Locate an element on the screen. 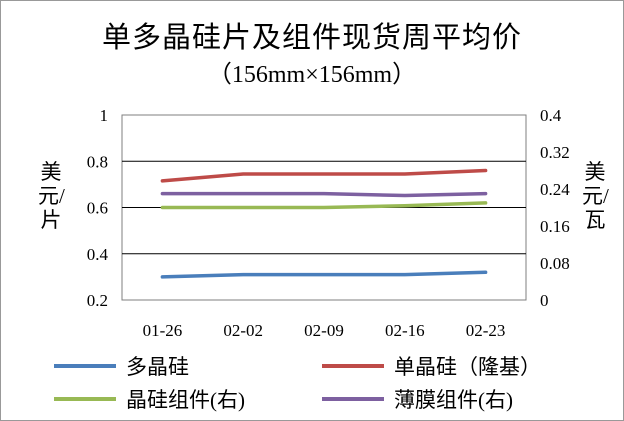  y-right-tick-label: 0.4 is located at coordinates (551, 115).